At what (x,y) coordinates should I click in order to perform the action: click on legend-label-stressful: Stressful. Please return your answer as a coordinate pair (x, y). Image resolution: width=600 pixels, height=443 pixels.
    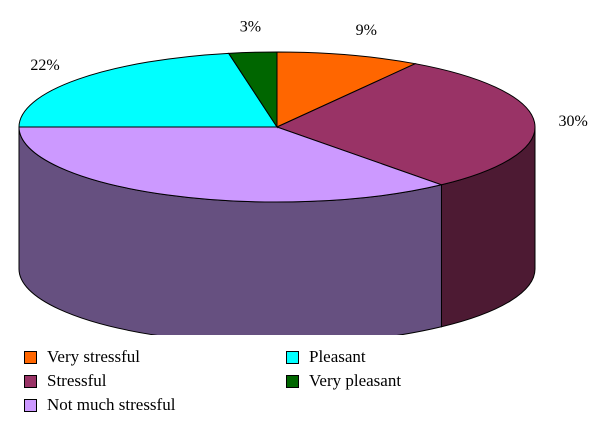
    Looking at the image, I should click on (77, 380).